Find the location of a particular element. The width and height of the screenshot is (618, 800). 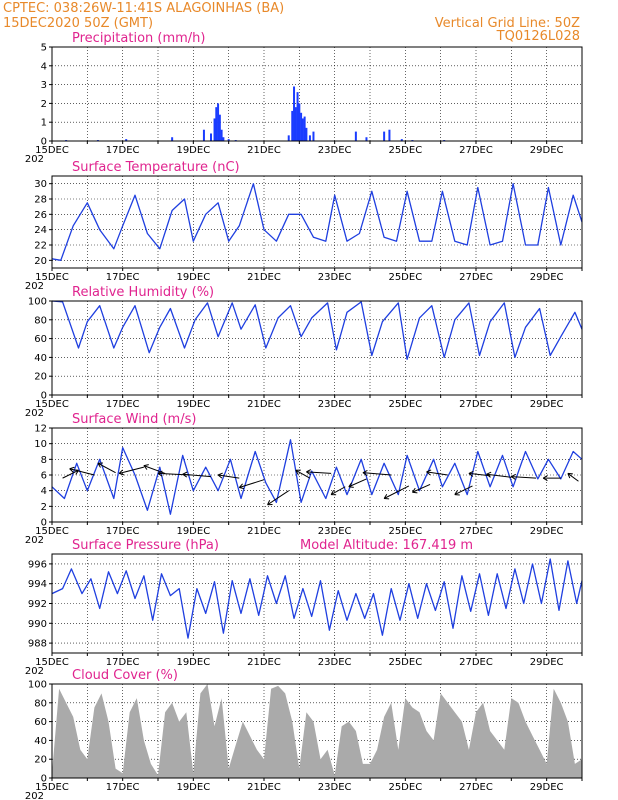

pressure-xtick-label: 21DEC is located at coordinates (264, 662).